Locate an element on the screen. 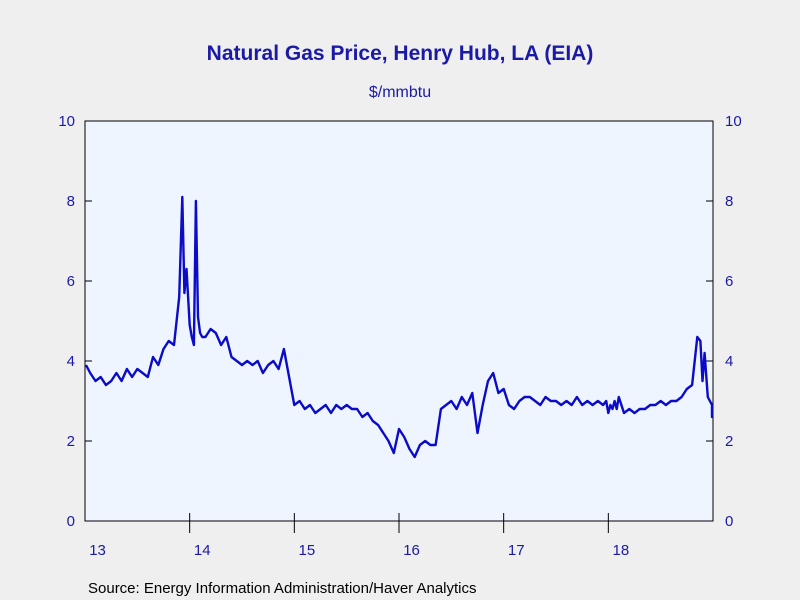  x-tick-label: 14 is located at coordinates (202, 550).